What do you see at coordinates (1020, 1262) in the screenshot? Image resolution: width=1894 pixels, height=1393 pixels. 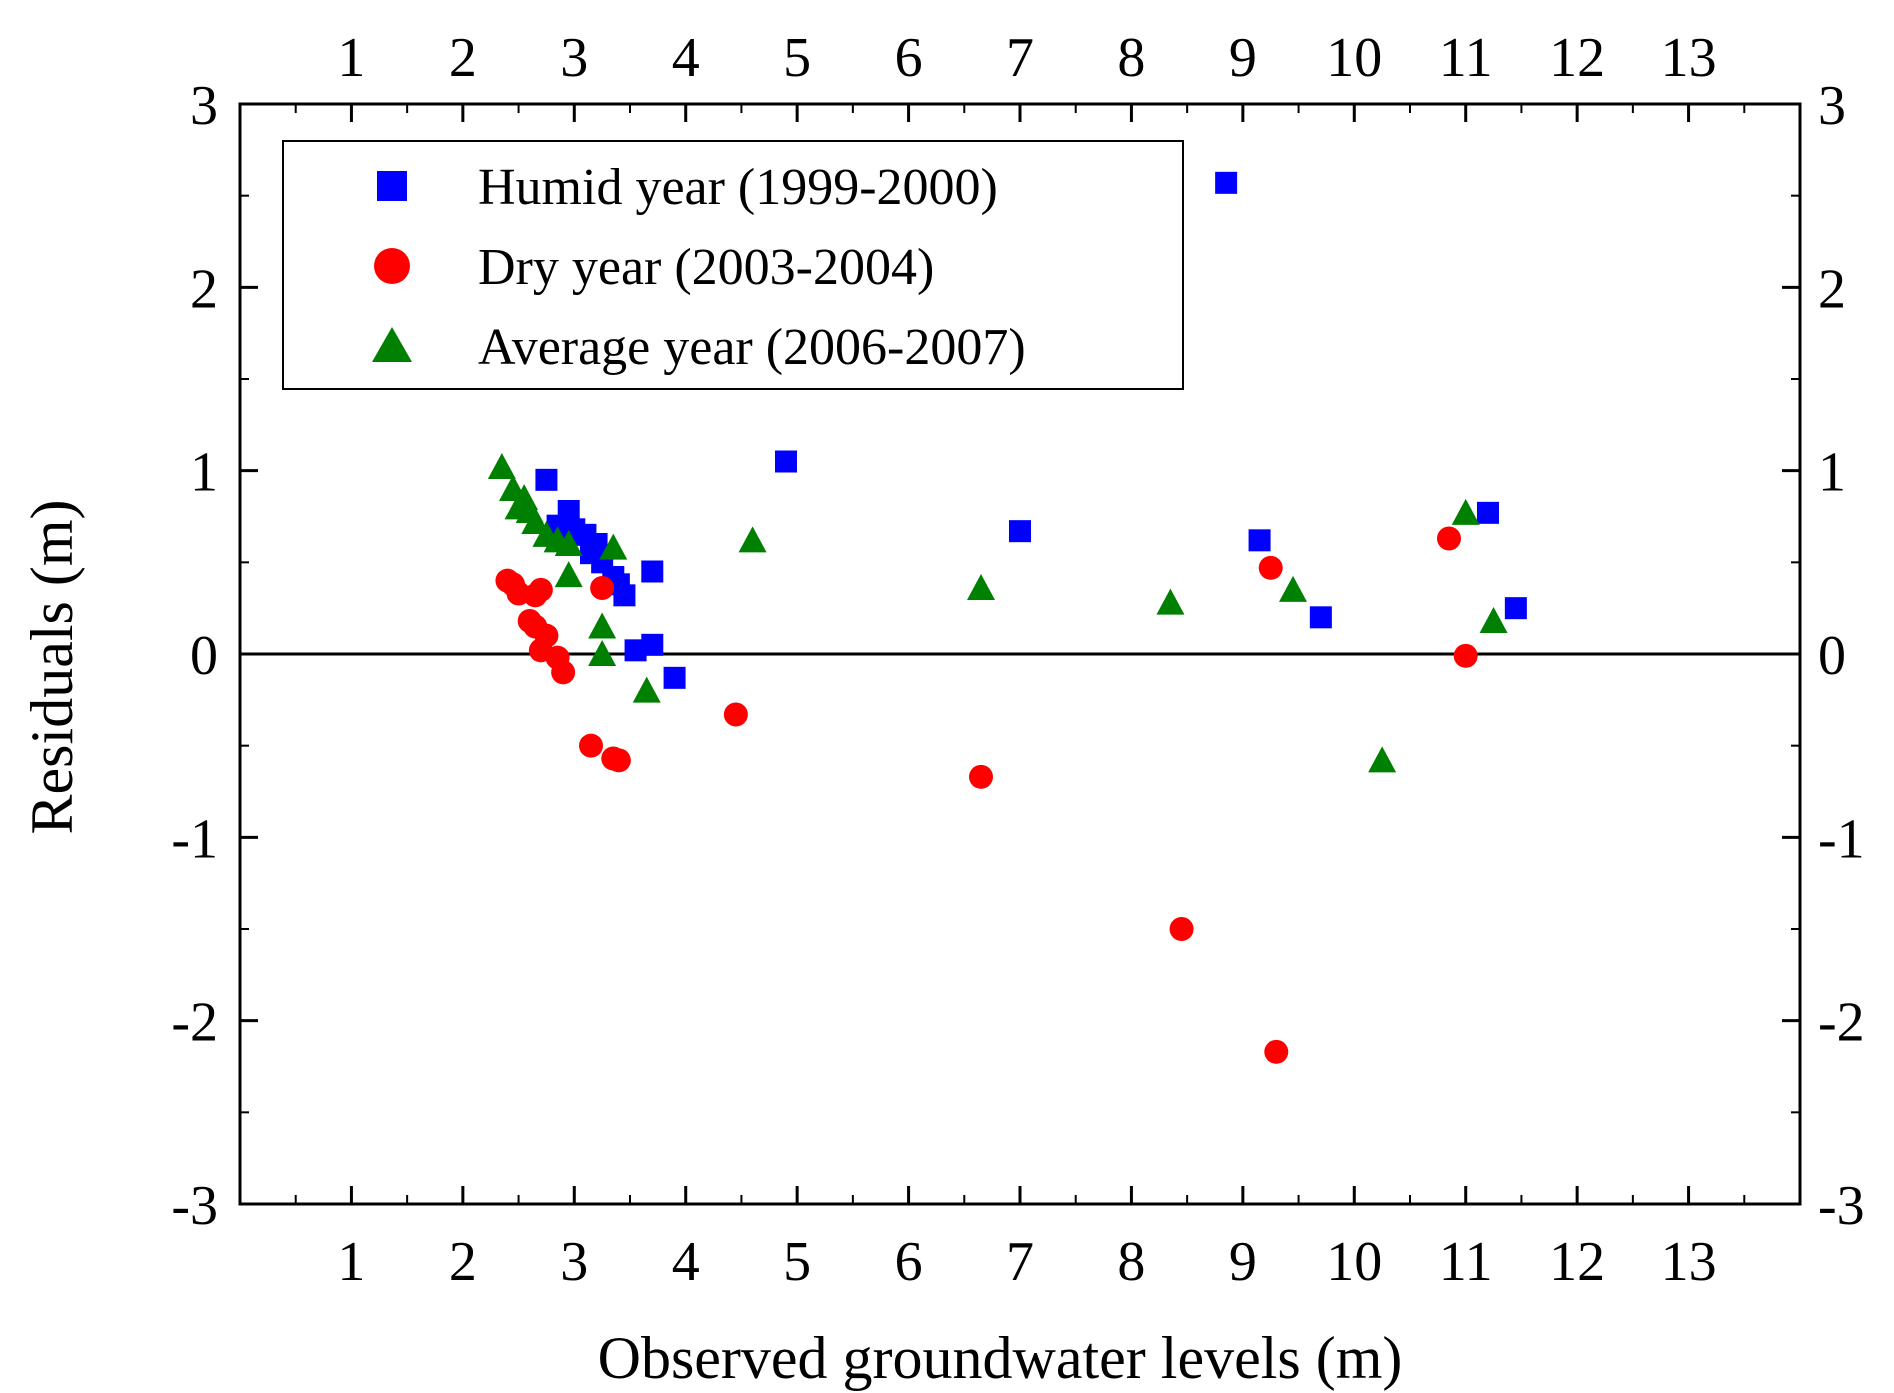 I see `x-tick-label-bottom: 7` at bounding box center [1020, 1262].